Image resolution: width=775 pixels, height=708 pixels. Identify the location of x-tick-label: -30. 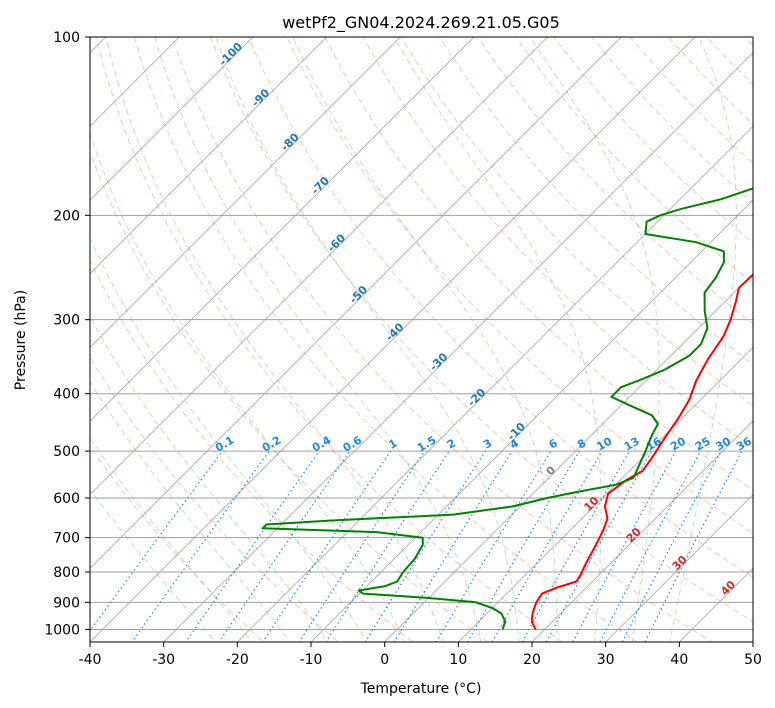
(163, 660).